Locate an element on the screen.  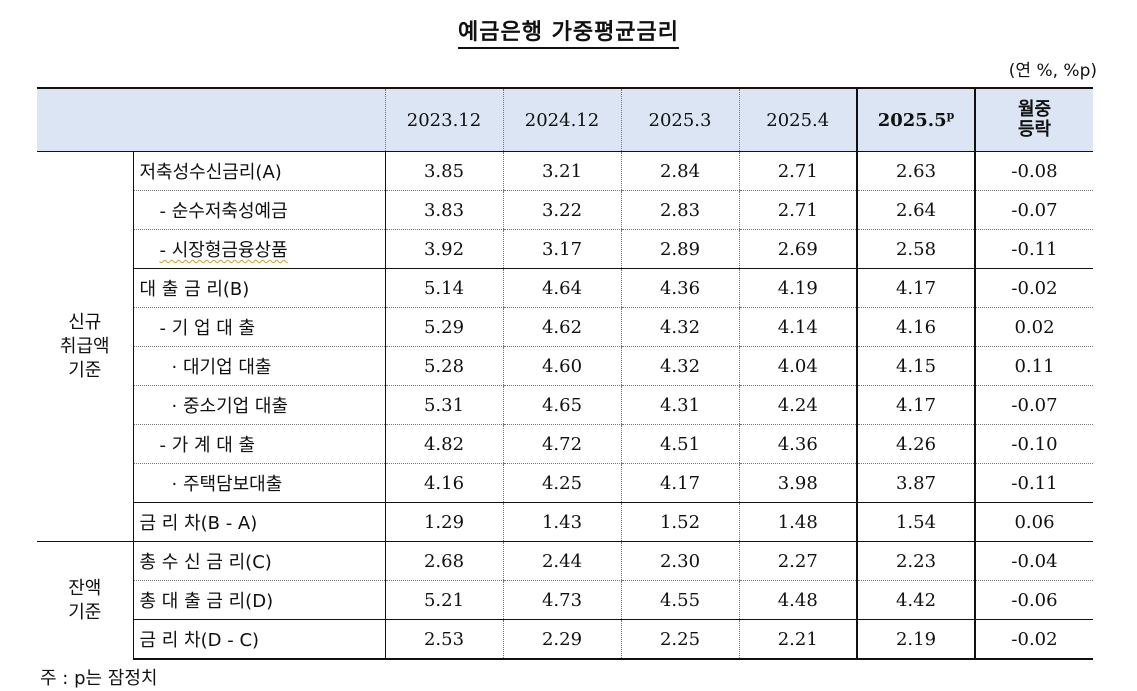
rate-value: 4.51 is located at coordinates (679, 444).